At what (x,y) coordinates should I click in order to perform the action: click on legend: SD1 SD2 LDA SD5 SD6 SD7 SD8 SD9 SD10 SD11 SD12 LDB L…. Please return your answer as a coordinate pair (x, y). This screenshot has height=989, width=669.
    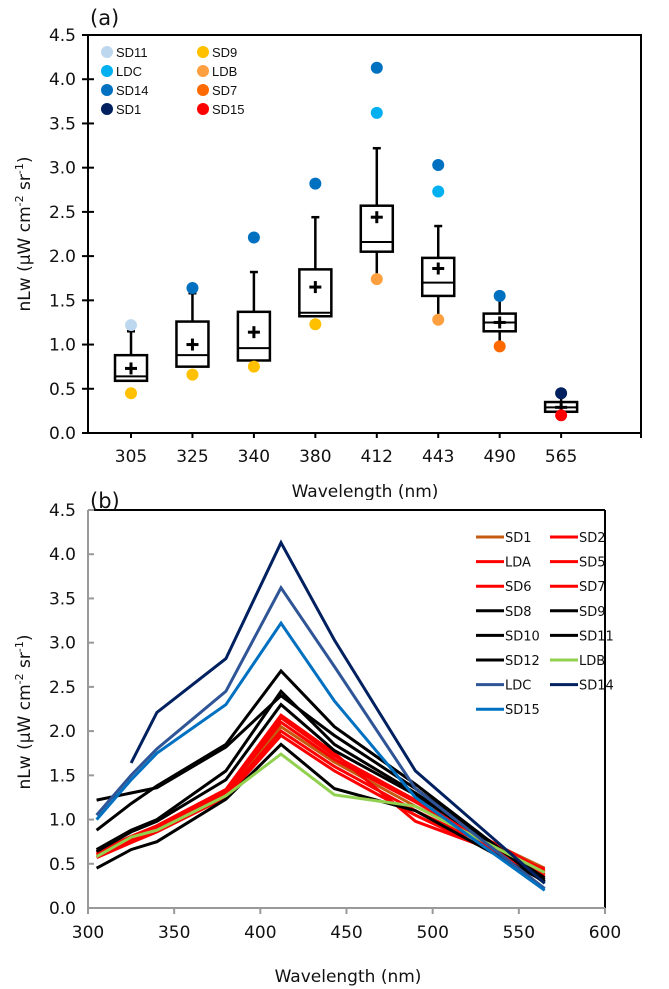
    Looking at the image, I should click on (545, 624).